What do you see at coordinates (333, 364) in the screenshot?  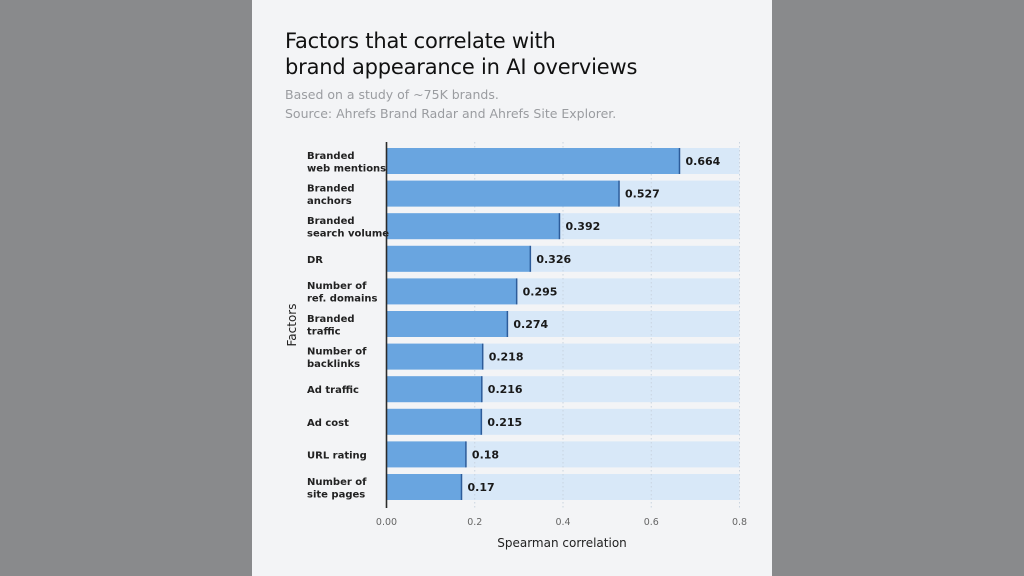 I see `category-label: backlinks` at bounding box center [333, 364].